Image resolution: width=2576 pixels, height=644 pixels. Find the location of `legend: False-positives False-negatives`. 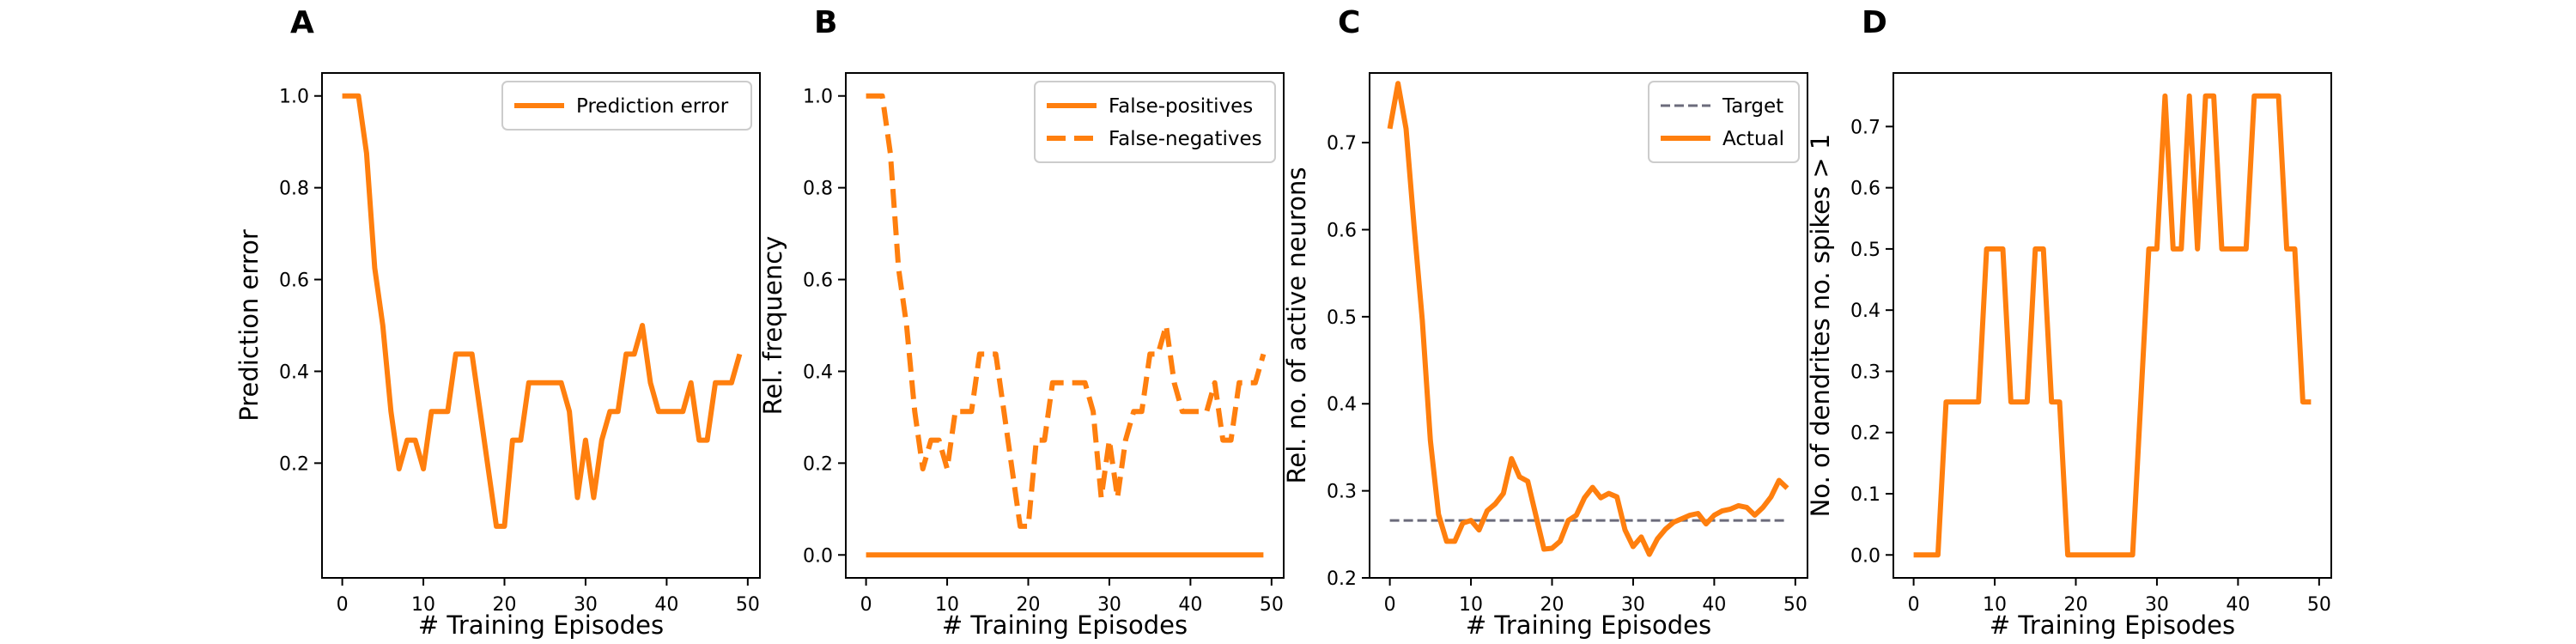

legend: False-positives False-negatives is located at coordinates (1155, 122).